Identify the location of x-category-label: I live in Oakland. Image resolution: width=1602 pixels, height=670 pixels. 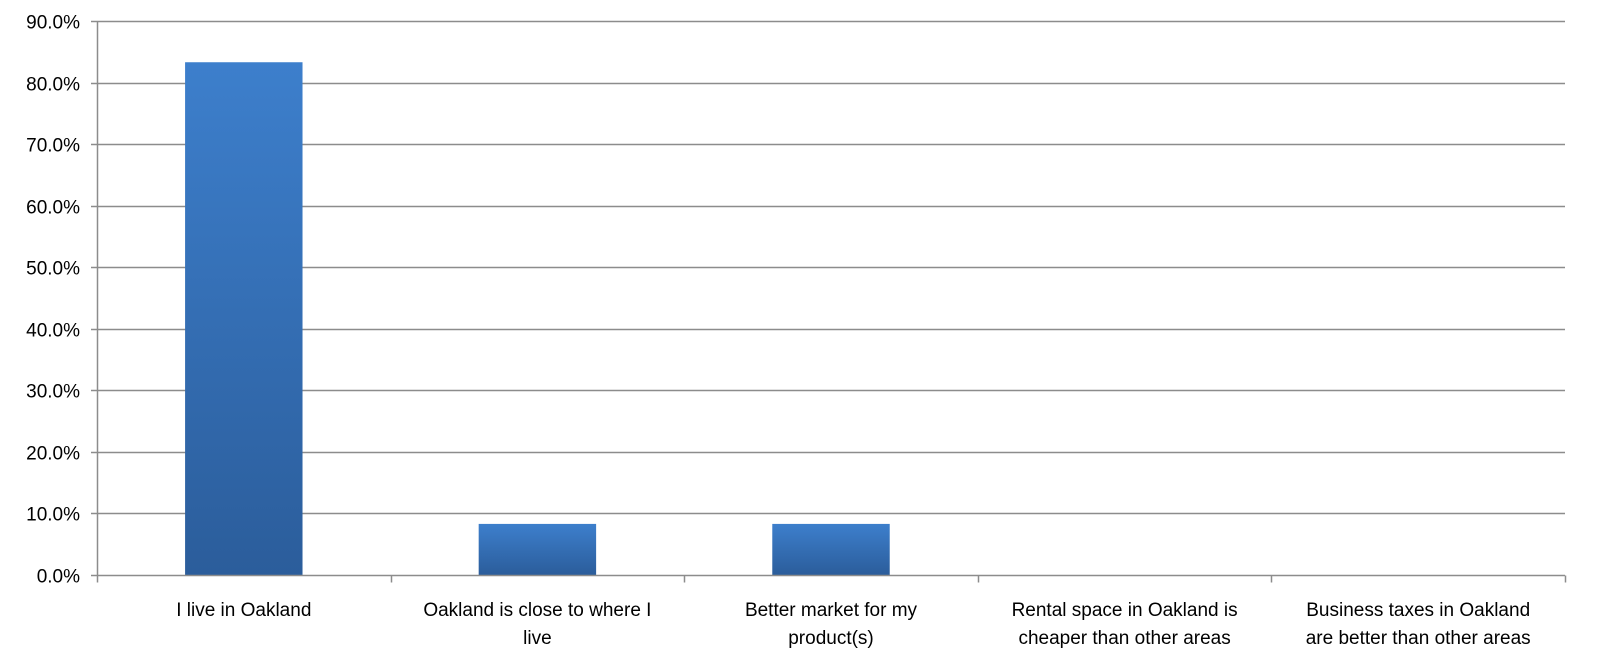
(243, 610).